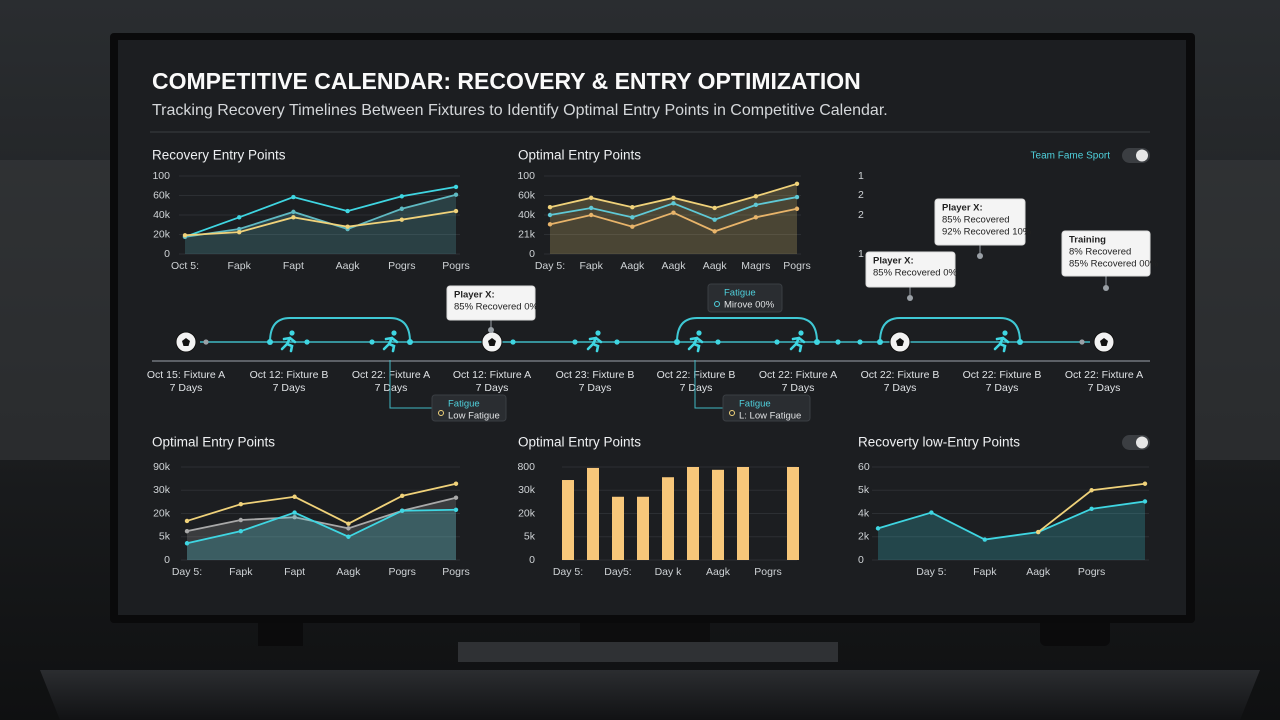  What do you see at coordinates (864, 513) in the screenshot?
I see `y-tick-label: 4k` at bounding box center [864, 513].